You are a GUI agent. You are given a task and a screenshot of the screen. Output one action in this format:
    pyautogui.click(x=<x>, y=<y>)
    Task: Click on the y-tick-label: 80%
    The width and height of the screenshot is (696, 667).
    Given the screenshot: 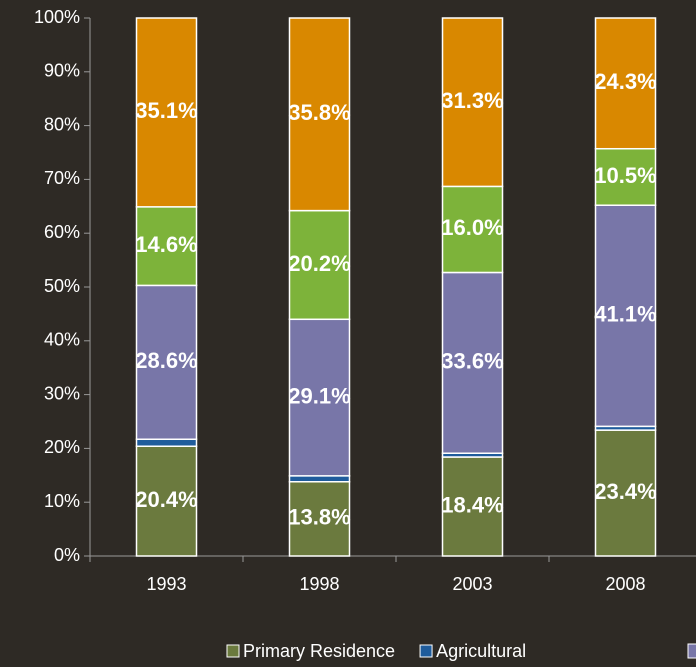 What is the action you would take?
    pyautogui.click(x=62, y=124)
    